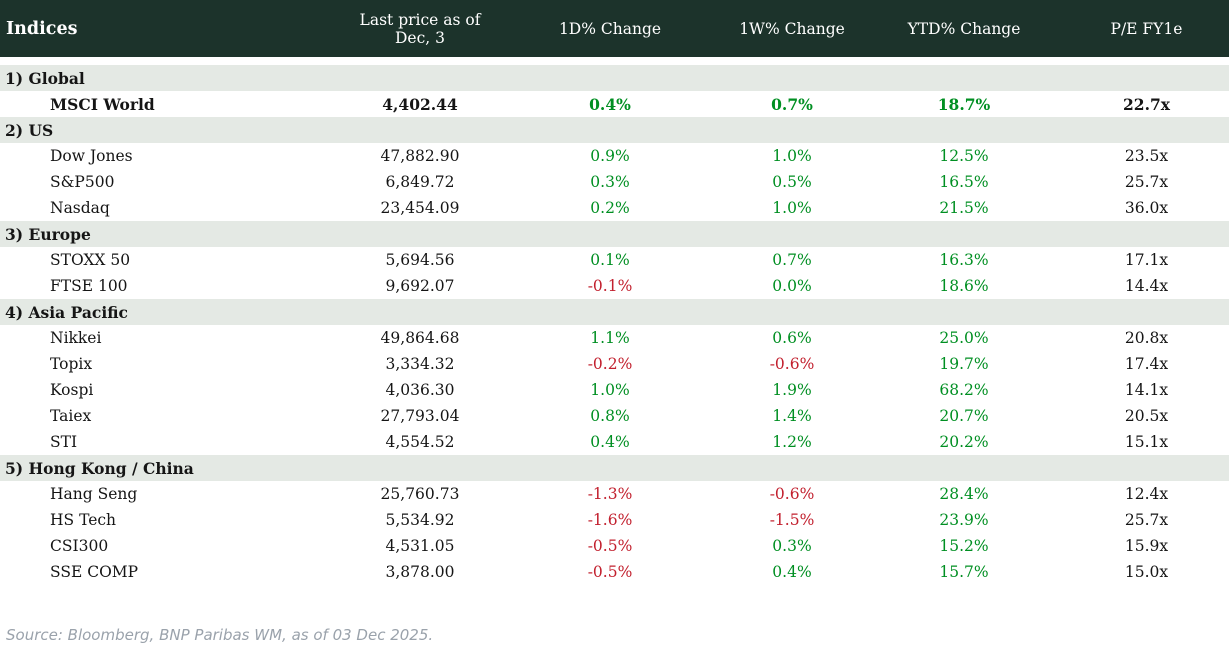 Image resolution: width=1229 pixels, height=654 pixels. I want to click on column-header-last-price: Last price as of Dec, 3, so click(420, 28).